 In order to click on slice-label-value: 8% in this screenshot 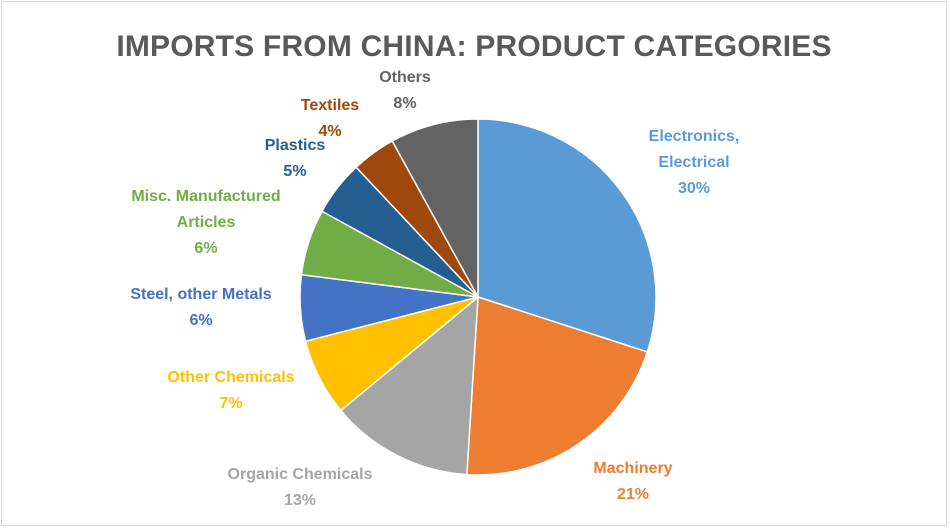, I will do `click(405, 103)`.